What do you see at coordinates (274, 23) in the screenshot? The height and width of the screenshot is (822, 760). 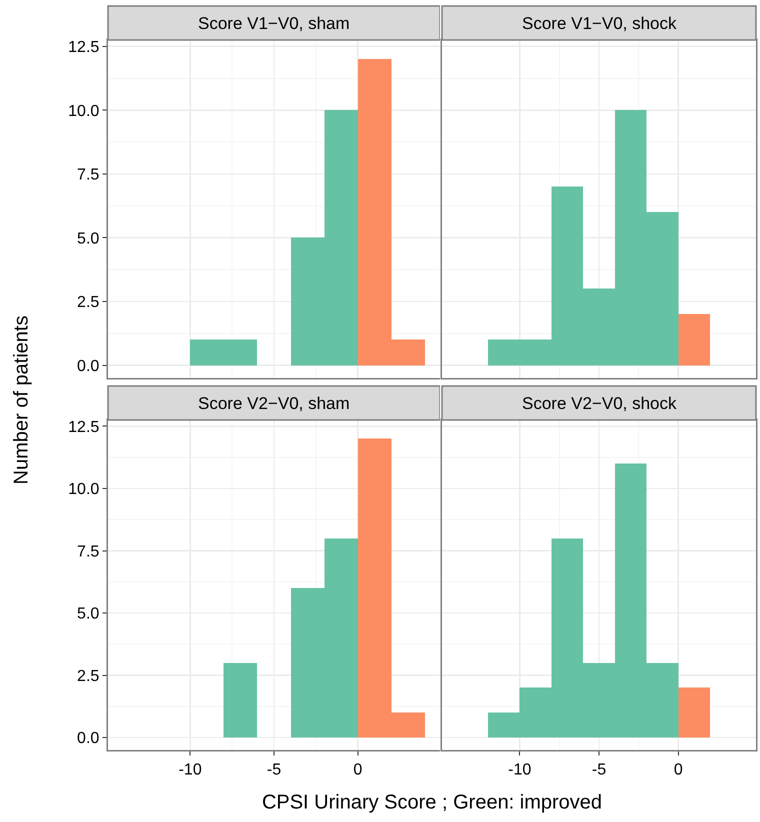 I see `chart-title: Score V1−V0, sham` at bounding box center [274, 23].